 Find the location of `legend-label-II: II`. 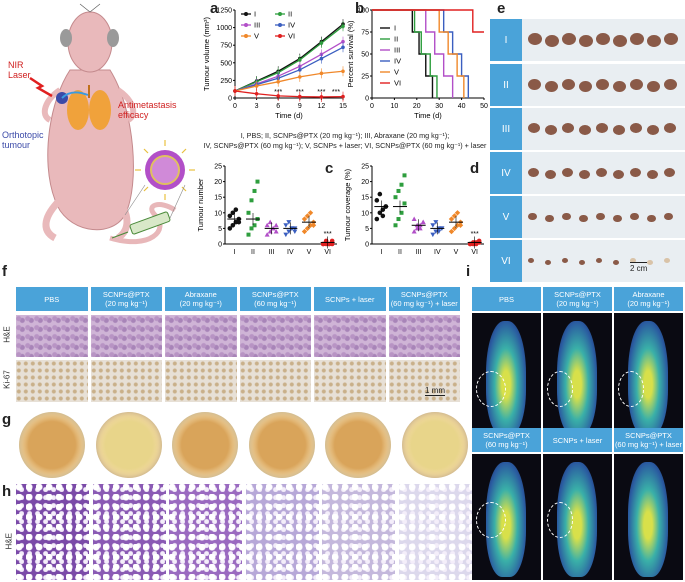

legend-label-II: II is located at coordinates (396, 39).